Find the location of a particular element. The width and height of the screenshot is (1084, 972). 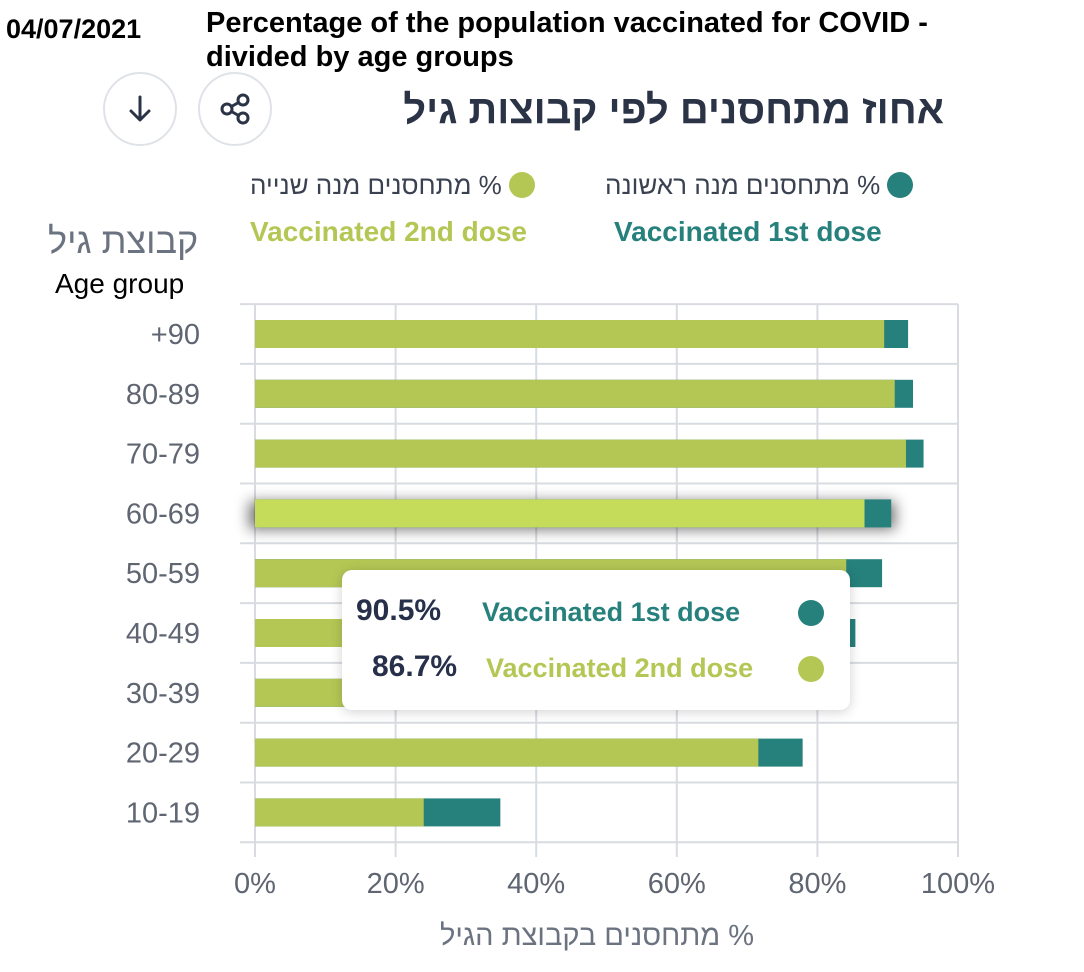

download-arrow-icon is located at coordinates (140, 108).